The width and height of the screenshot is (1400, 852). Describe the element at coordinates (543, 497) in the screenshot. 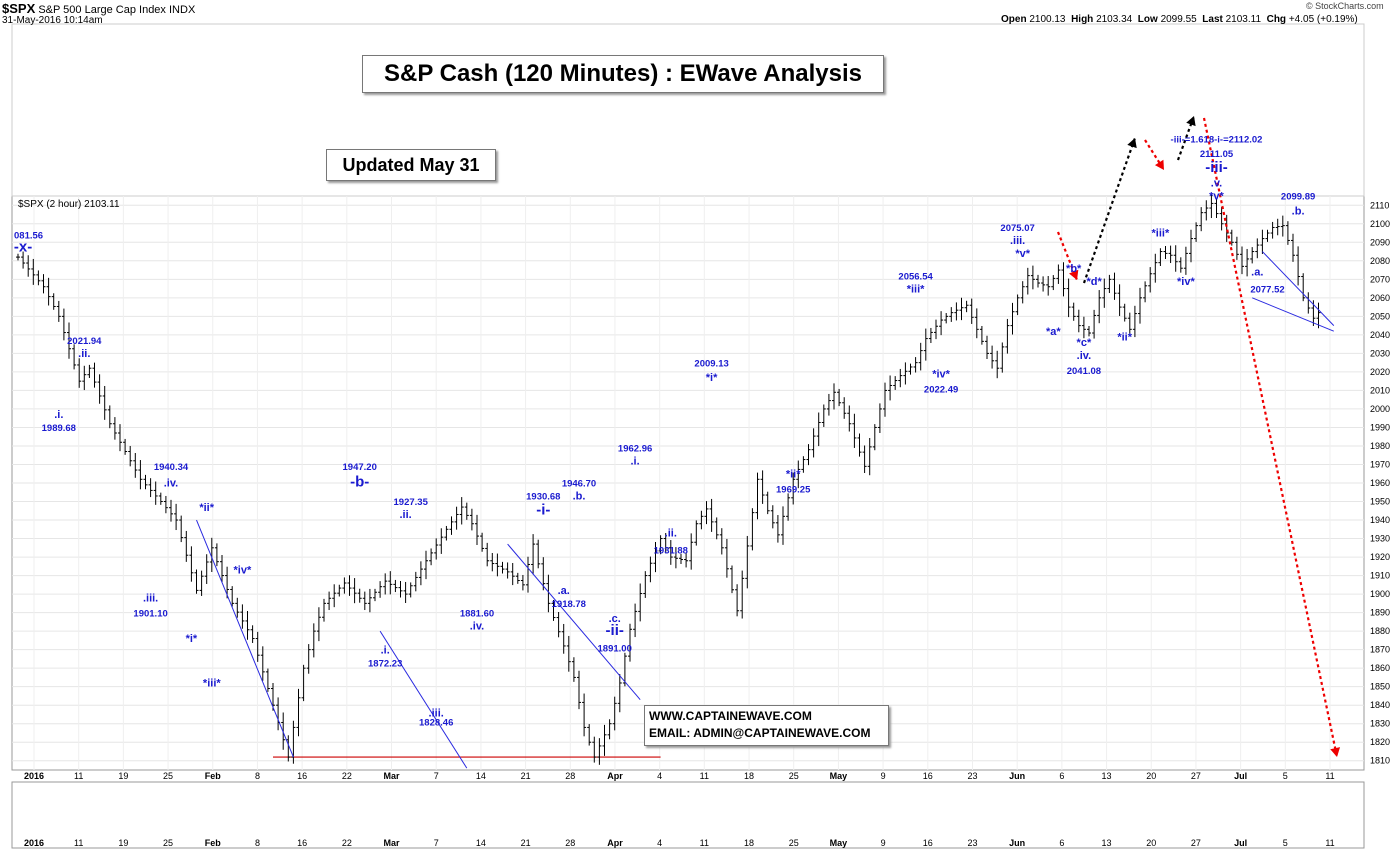

I see `wave-label: 1930.68` at that location.